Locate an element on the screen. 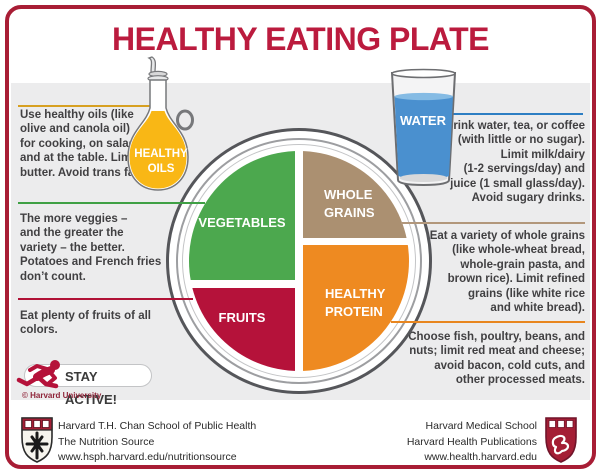 The image size is (601, 474). protein-connector-line is located at coordinates (488, 322).